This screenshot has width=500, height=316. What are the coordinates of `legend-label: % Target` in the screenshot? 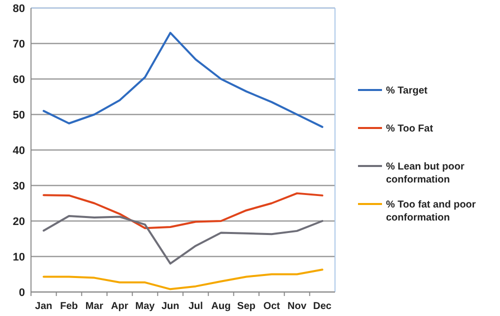 It's located at (407, 91).